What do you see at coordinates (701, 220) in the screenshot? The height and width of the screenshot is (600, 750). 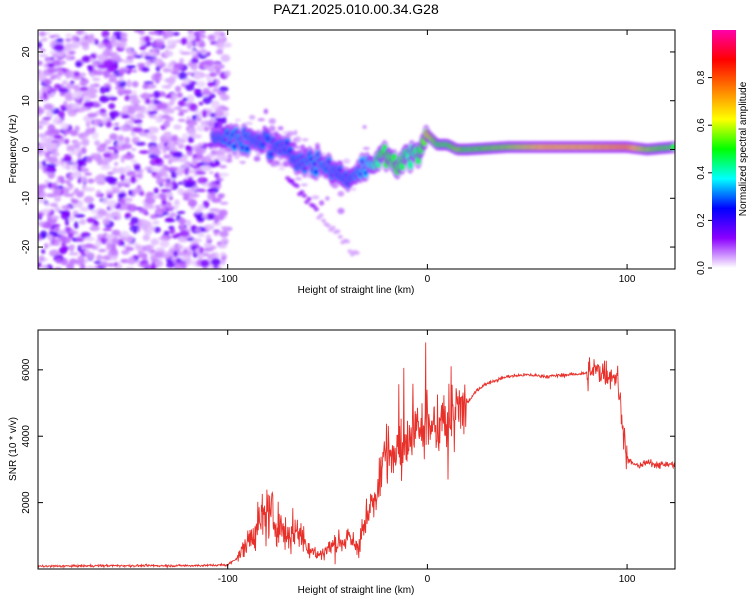 I see `colorbar-tick-label: 0.2` at bounding box center [701, 220].